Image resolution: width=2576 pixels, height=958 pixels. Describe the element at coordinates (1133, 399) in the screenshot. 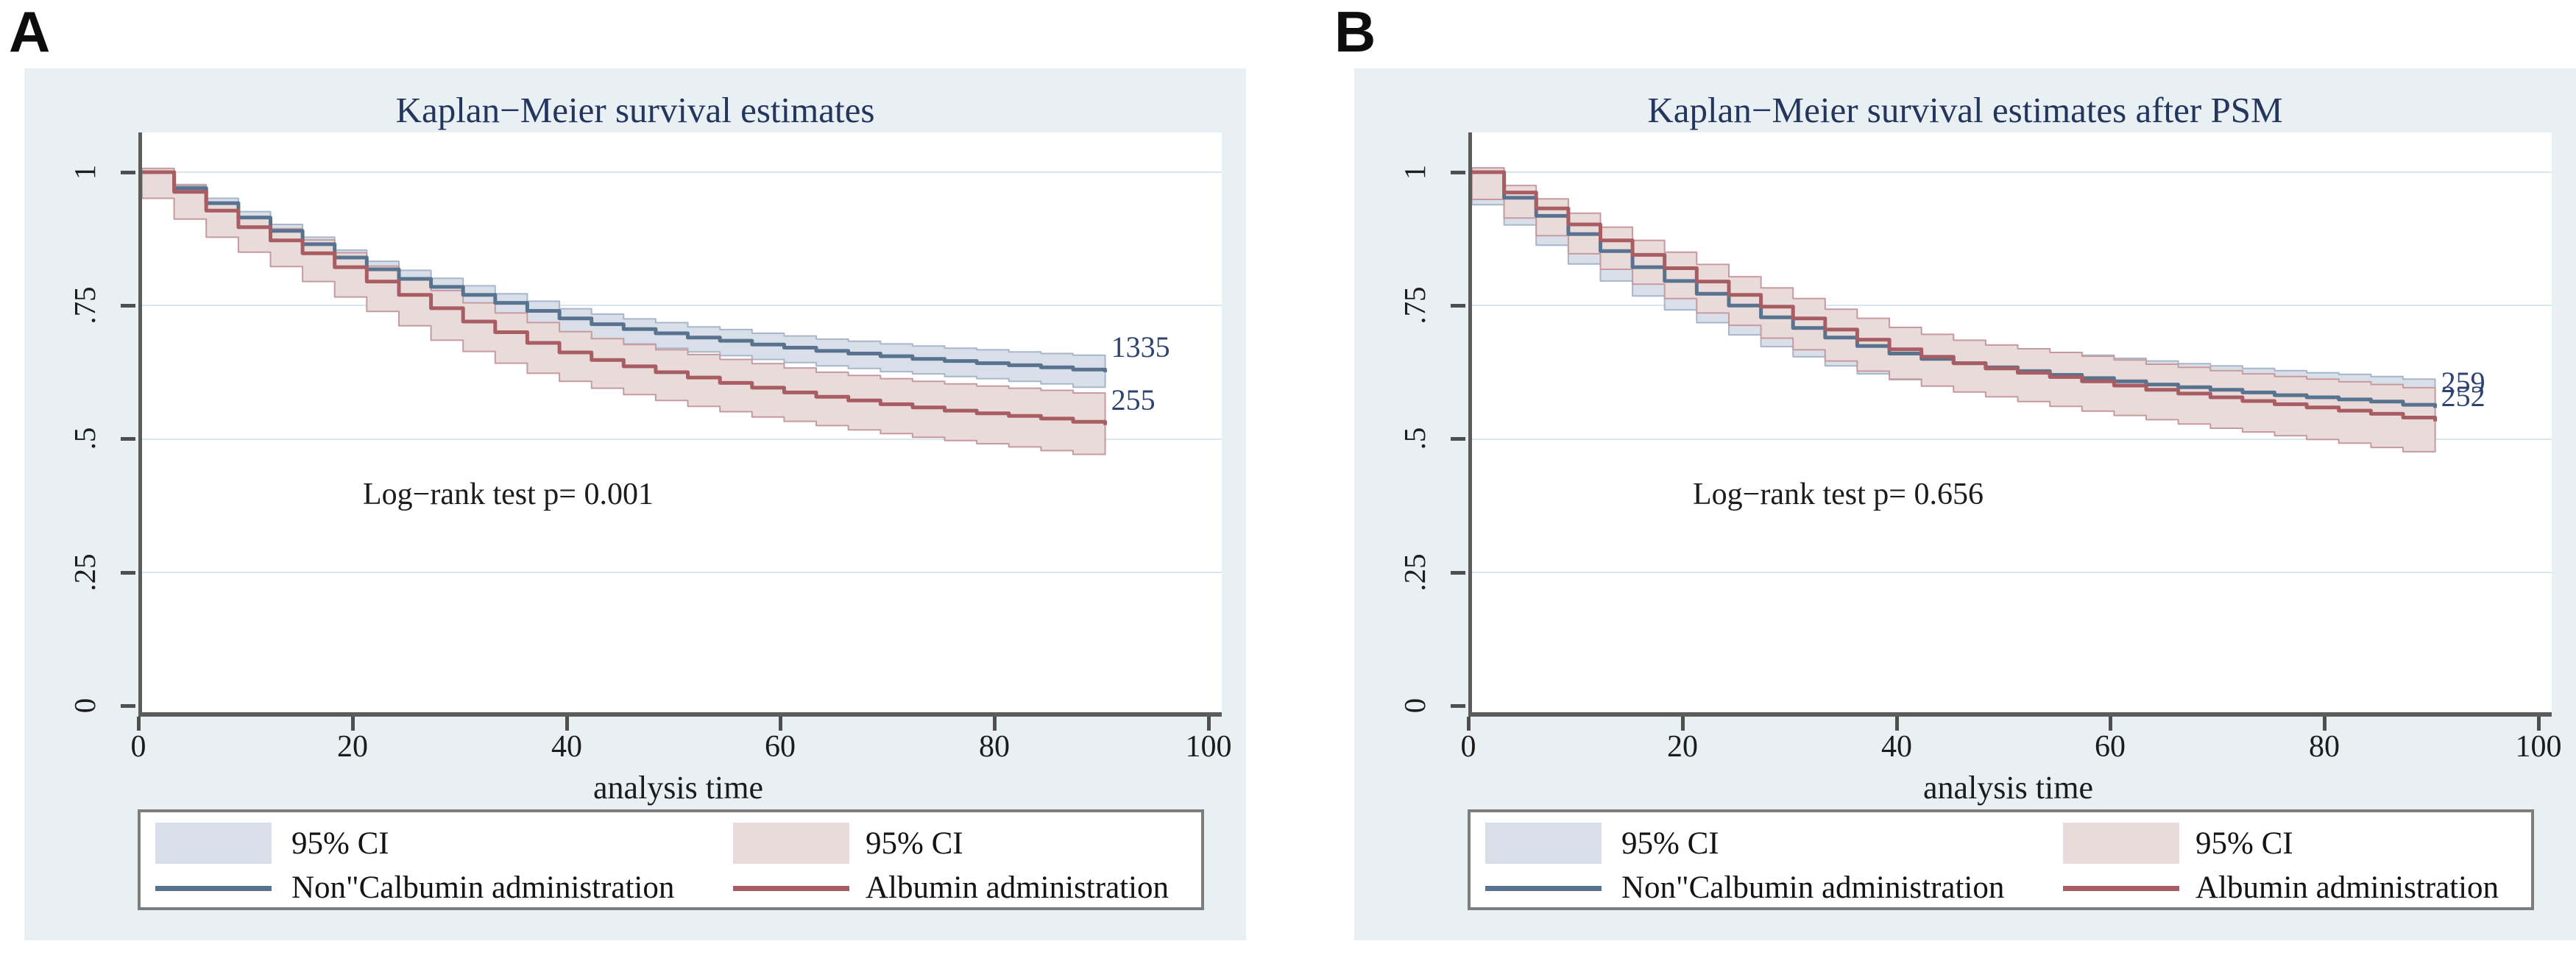

I see `at-risk-count-red: 255` at that location.